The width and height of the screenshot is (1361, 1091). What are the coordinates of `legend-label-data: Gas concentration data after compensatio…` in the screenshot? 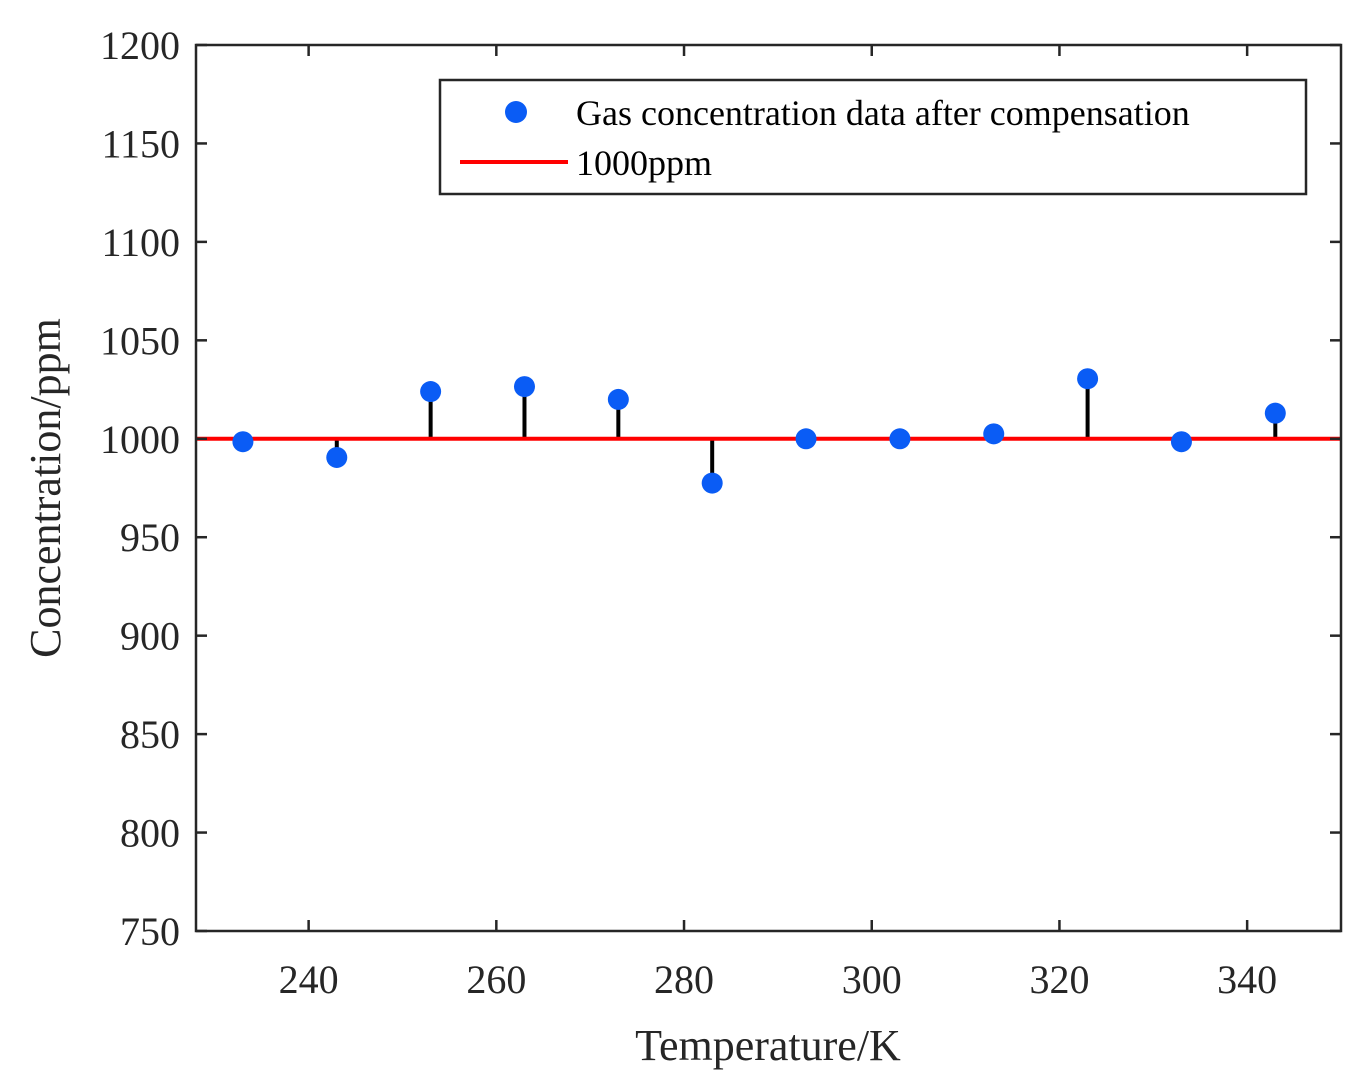 It's located at (883, 113).